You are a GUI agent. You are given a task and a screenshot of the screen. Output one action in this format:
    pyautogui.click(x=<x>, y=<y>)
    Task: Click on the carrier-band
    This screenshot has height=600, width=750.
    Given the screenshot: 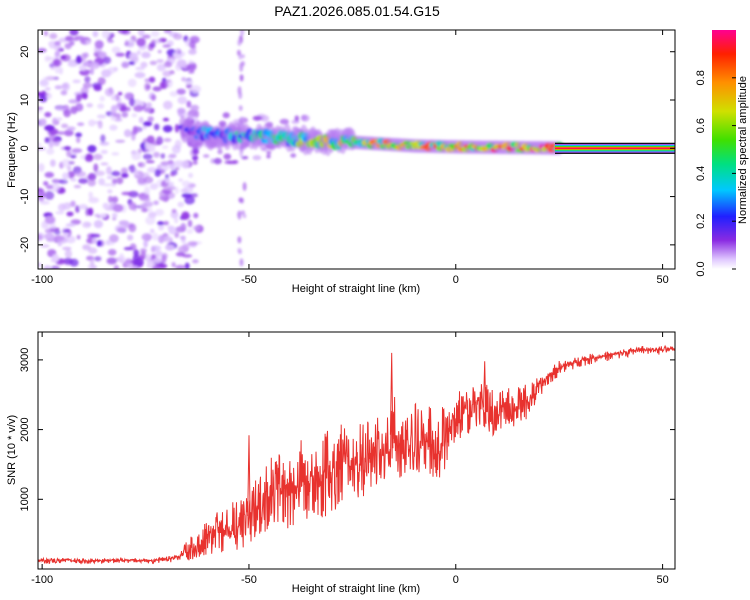 What is the action you would take?
    pyautogui.click(x=615, y=148)
    